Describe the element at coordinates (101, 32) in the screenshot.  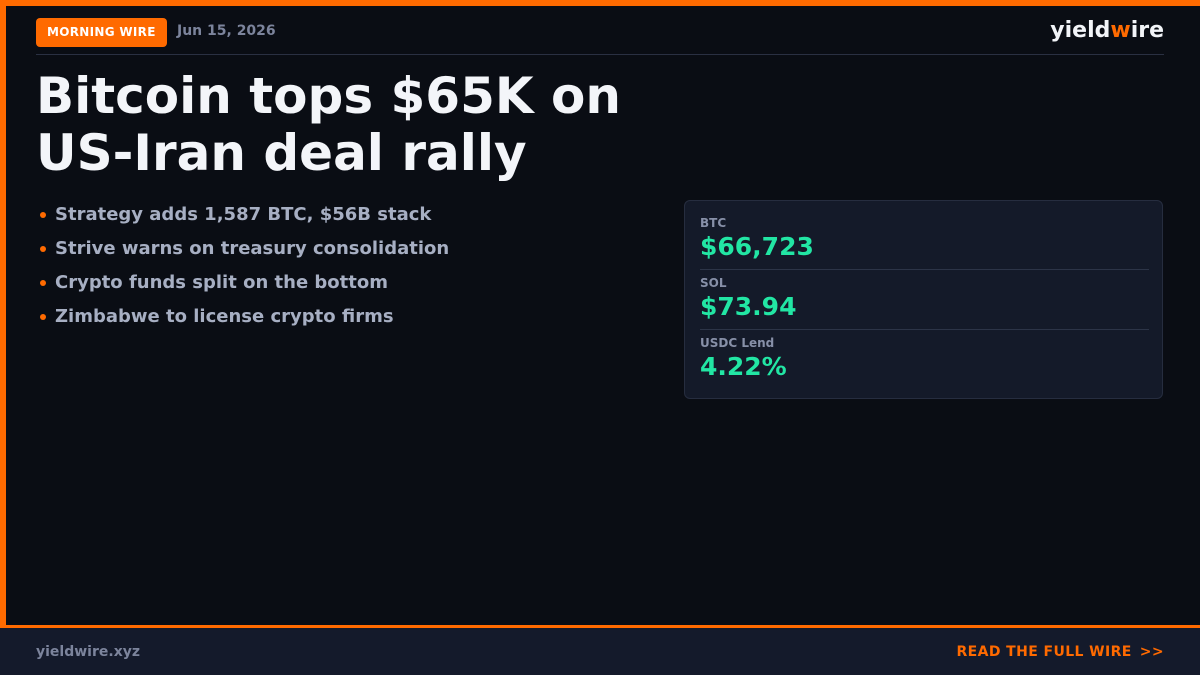
I see `edition-badge: MORNING WIRE` at that location.